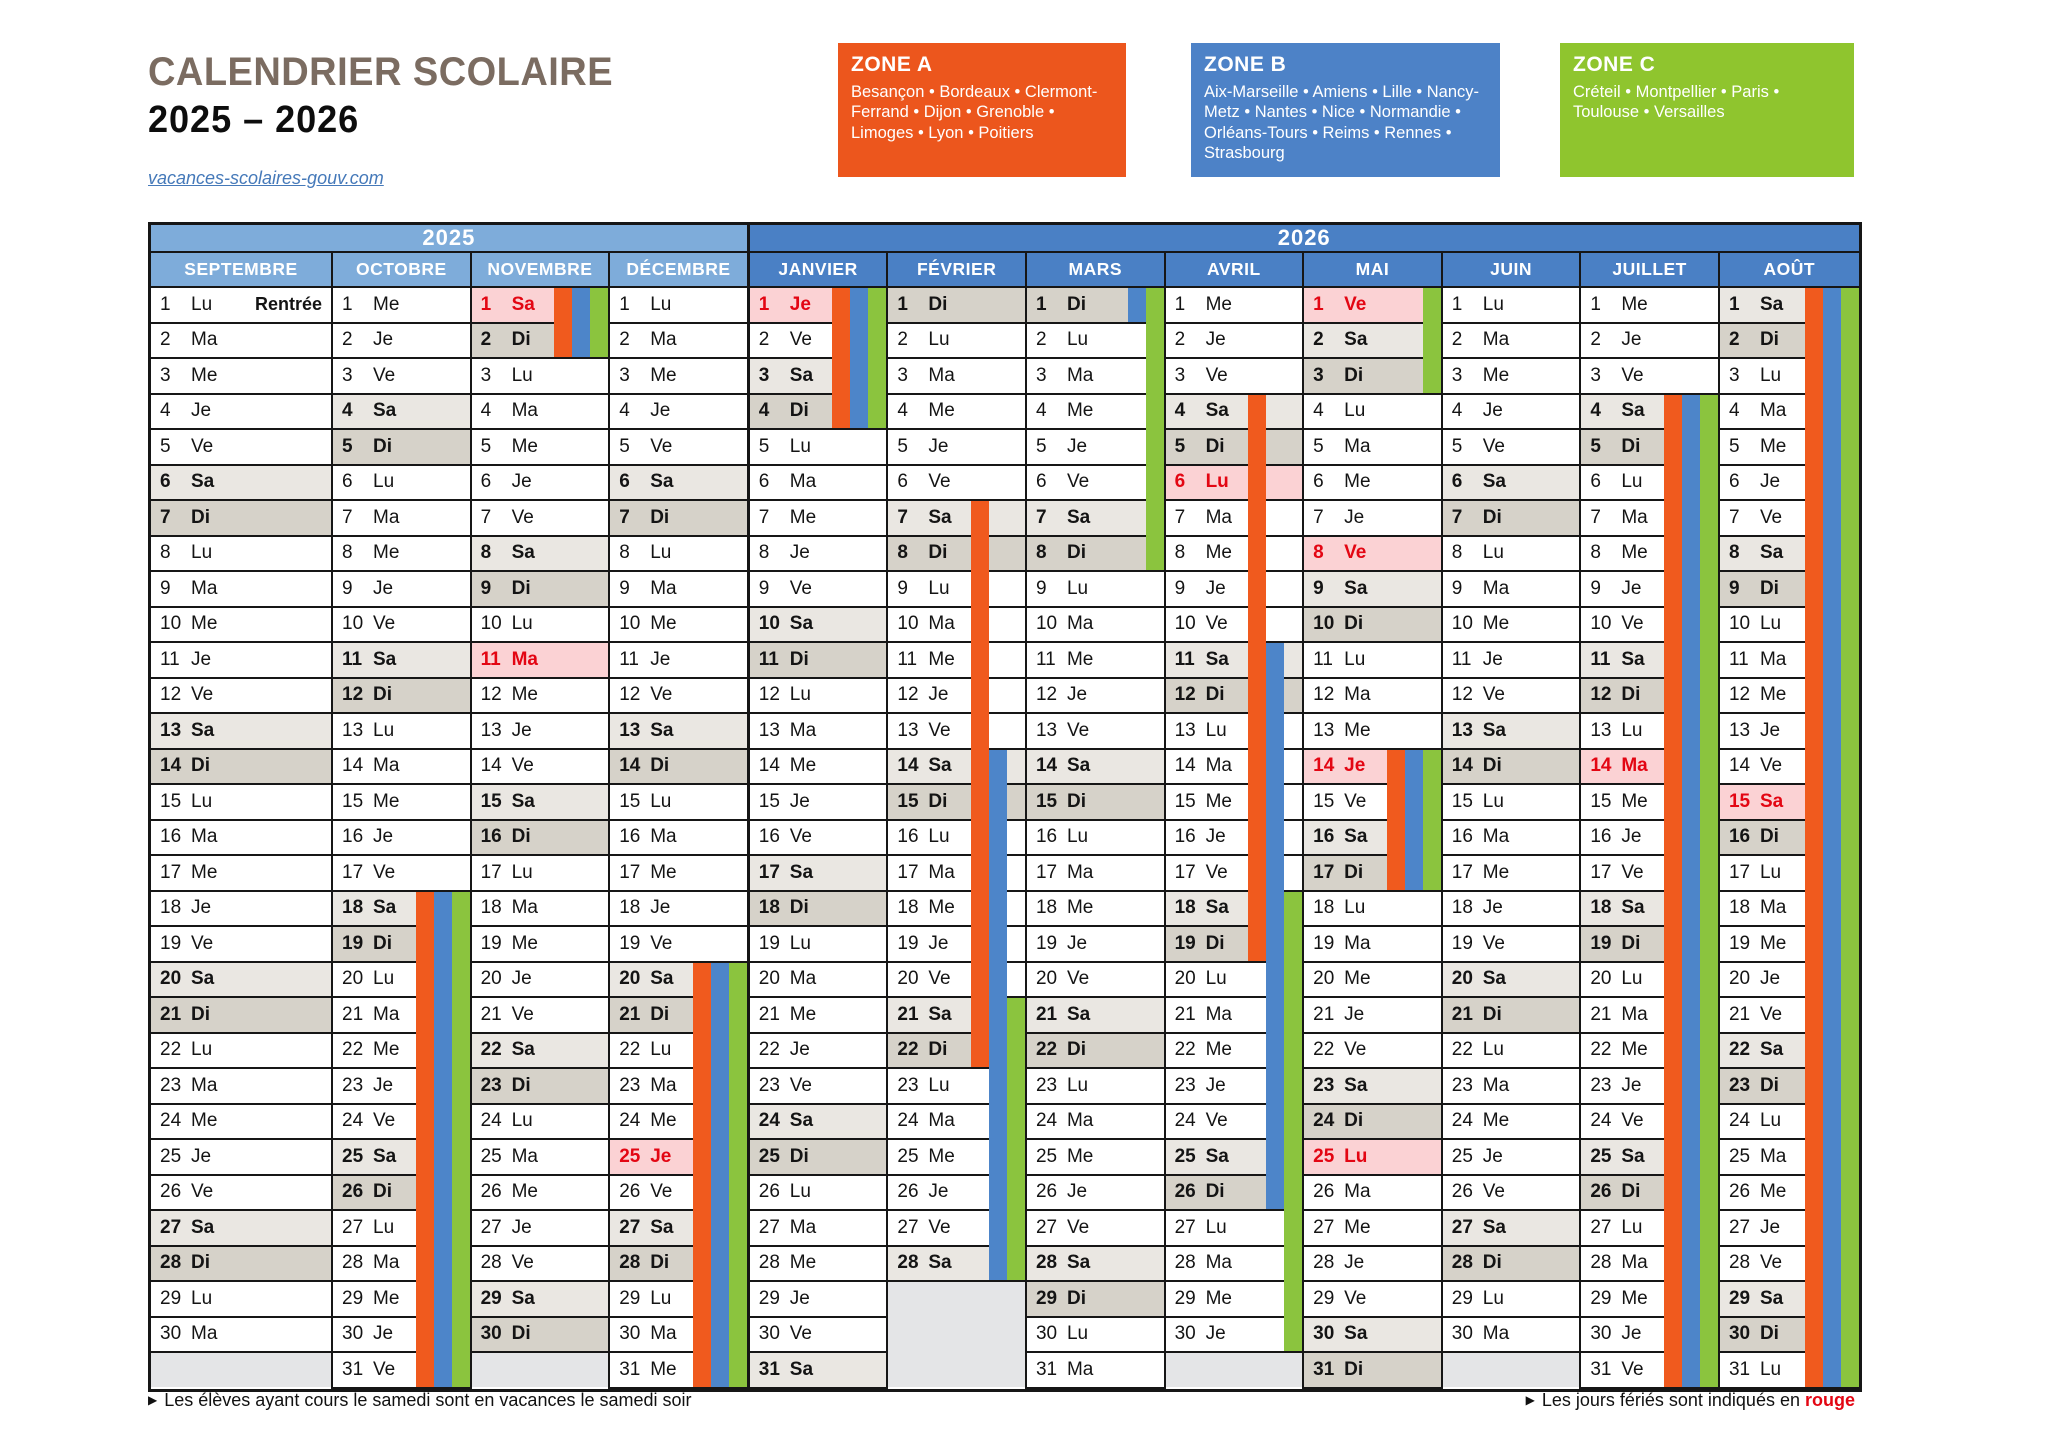 The height and width of the screenshot is (1448, 2048). I want to click on day-number: 18, so click(1601, 908).